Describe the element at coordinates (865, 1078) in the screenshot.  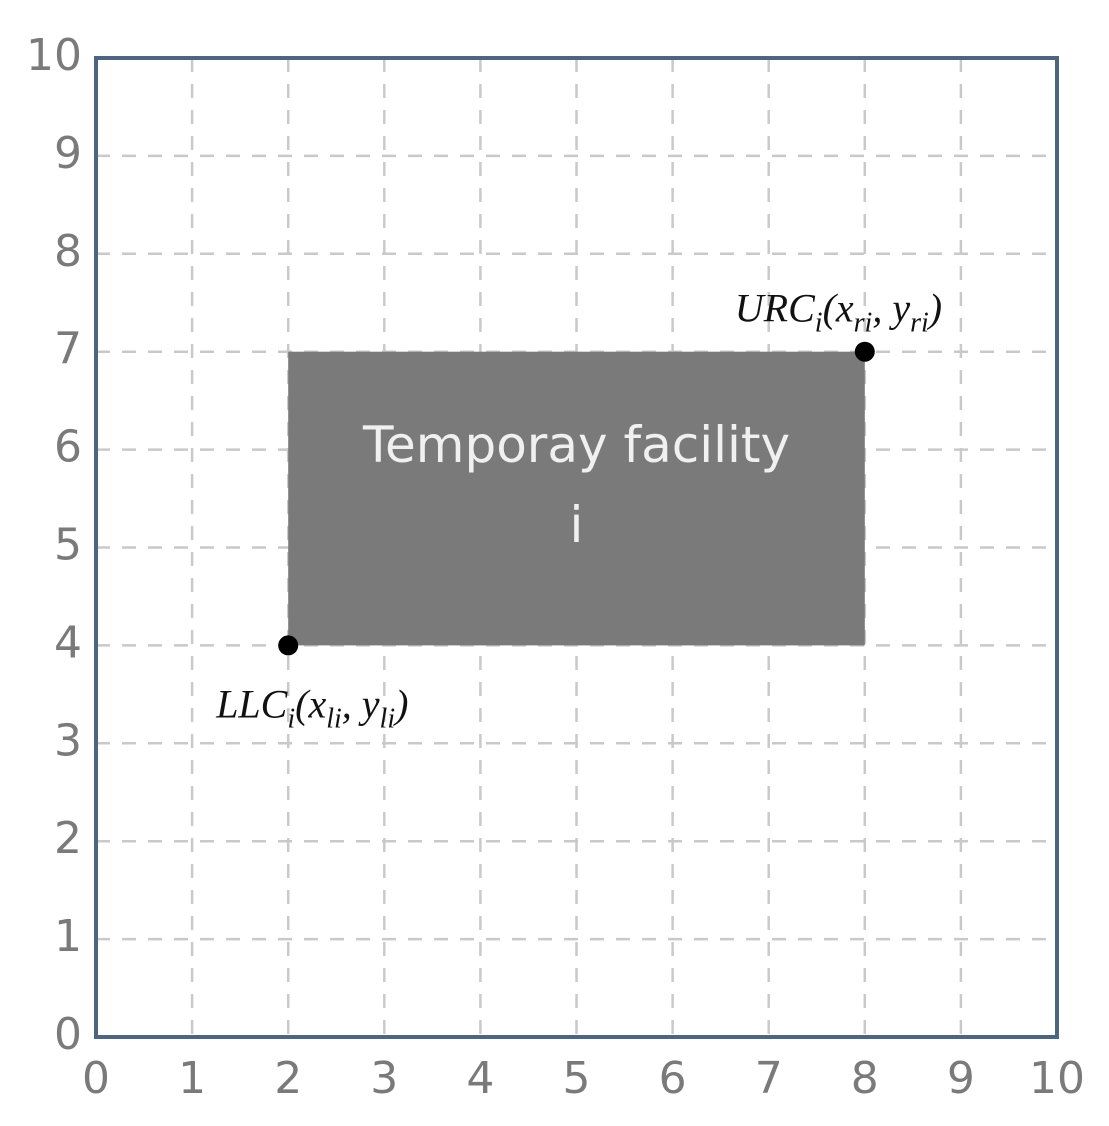
I see `x-tick-label: 8` at that location.